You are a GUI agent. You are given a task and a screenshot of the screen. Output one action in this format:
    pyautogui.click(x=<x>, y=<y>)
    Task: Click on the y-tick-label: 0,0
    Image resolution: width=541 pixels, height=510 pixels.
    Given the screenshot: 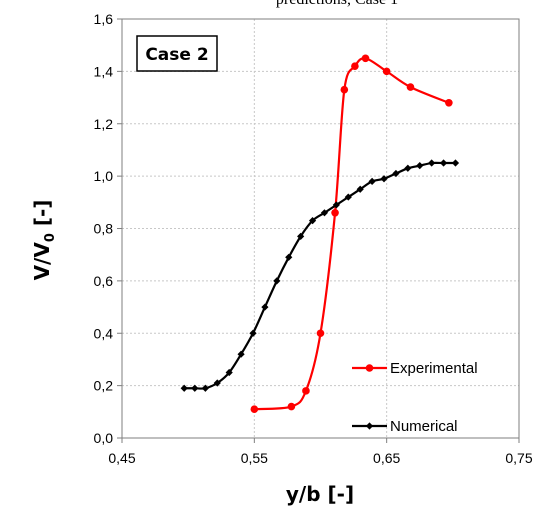 What is the action you would take?
    pyautogui.click(x=104, y=438)
    